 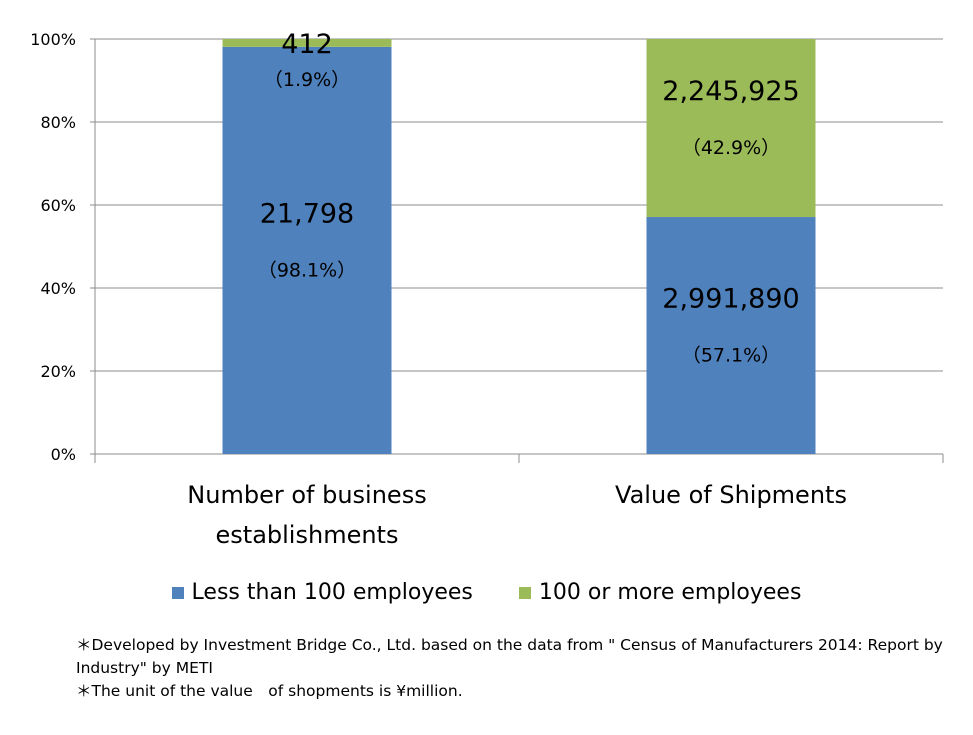 I want to click on value-label-0-1: 412, so click(x=307, y=44).